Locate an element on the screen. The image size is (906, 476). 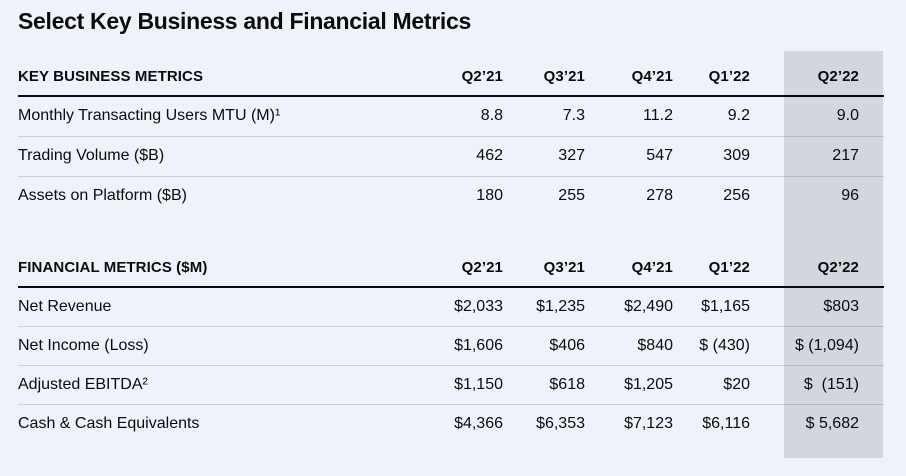
metric-value: 9.2 is located at coordinates (738, 116).